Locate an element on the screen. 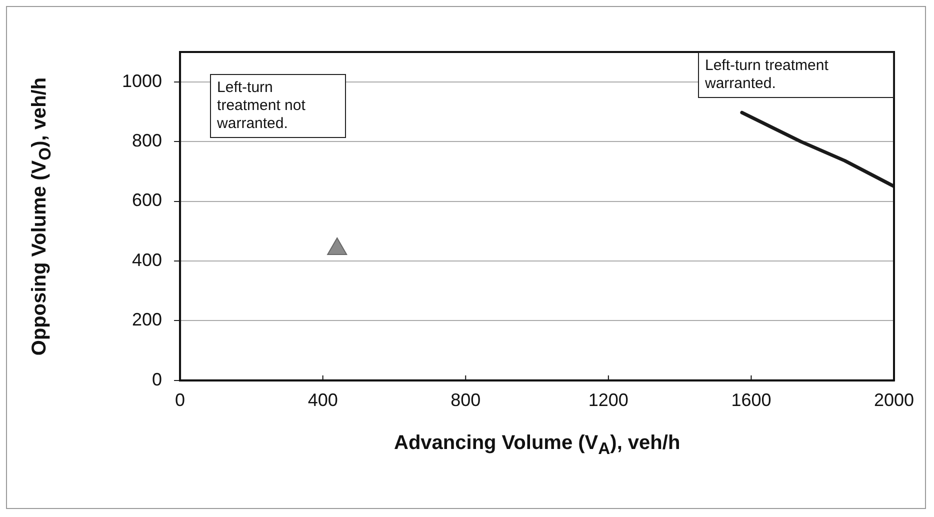 This screenshot has width=934, height=517. x-tick-label: 1200 is located at coordinates (608, 400).